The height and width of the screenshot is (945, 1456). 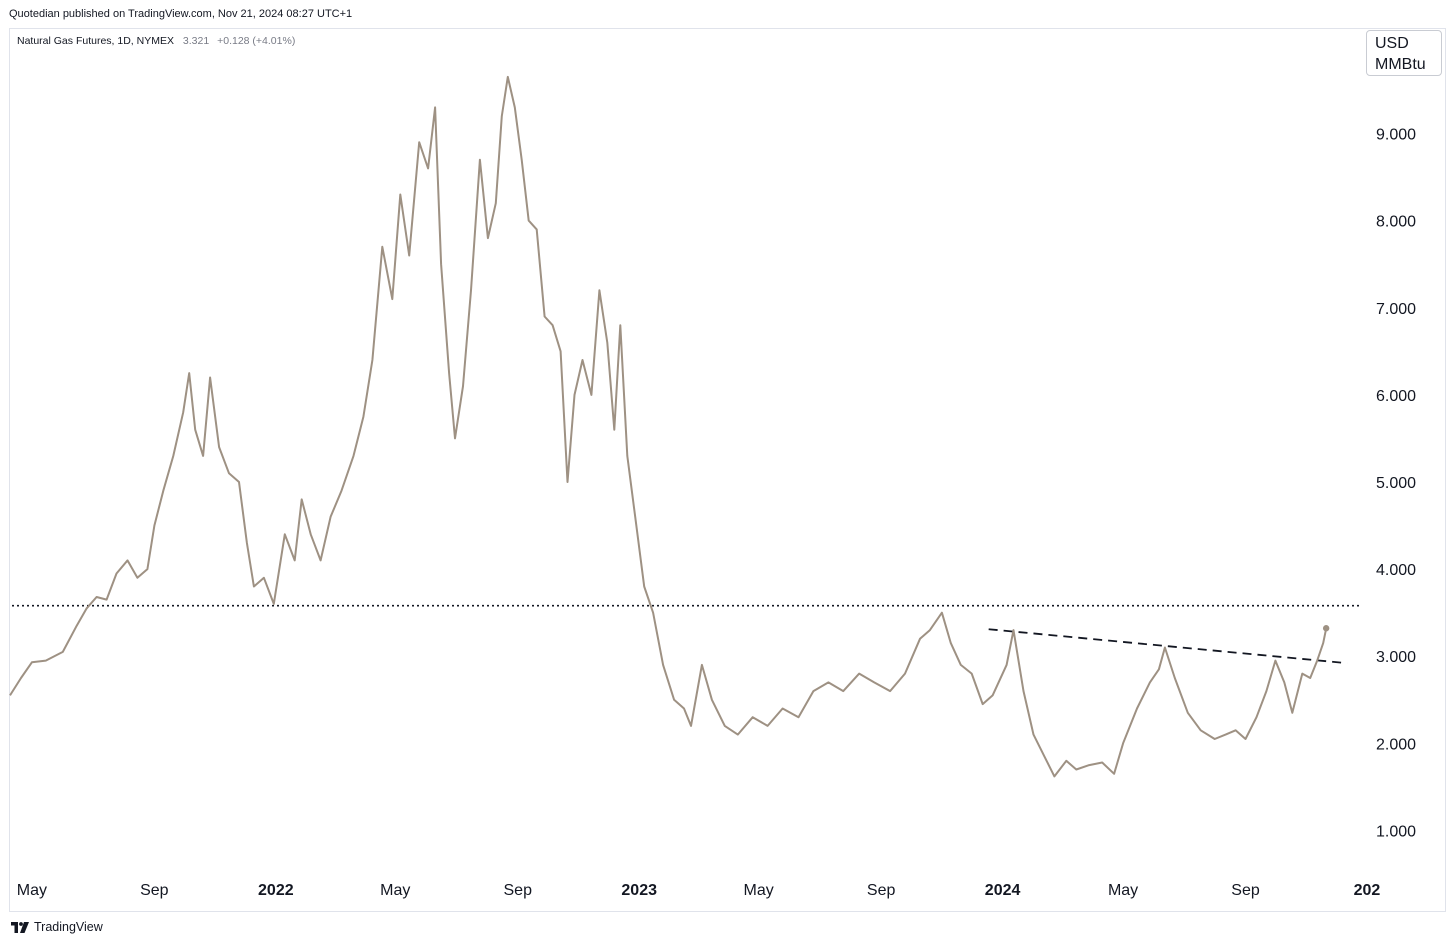 I want to click on y-tick-label: 6.000, so click(x=1396, y=396).